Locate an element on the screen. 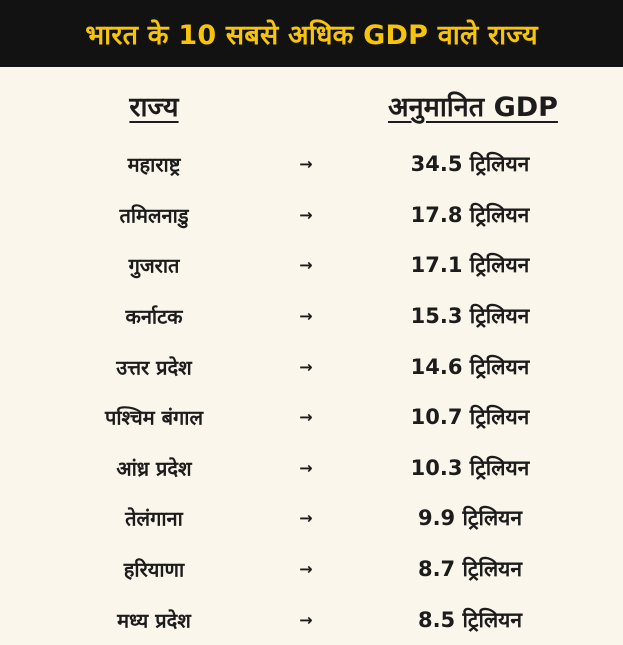  column-header-gdp: अनुमानित GDP is located at coordinates (473, 107).